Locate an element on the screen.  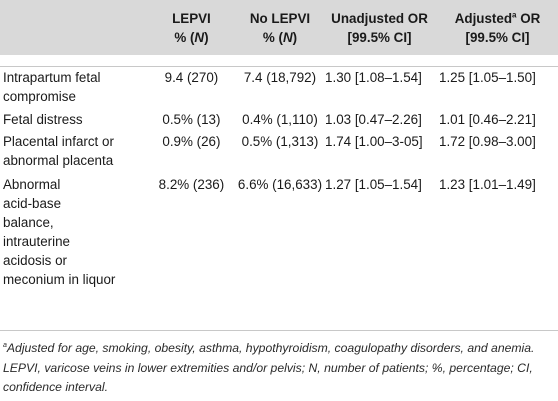
header-no-lepvi-title: No LEPVI is located at coordinates (280, 18).